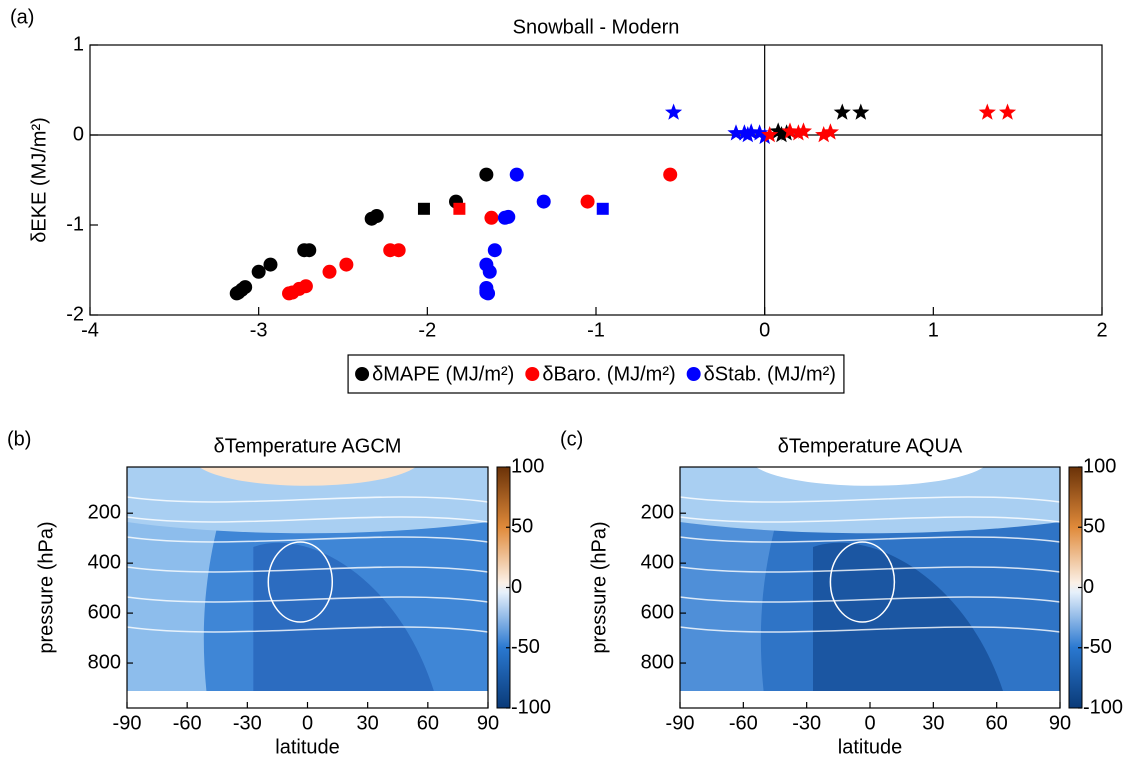 This screenshot has height=761, width=1139. Describe the element at coordinates (1097, 647) in the screenshot. I see `colorbar-tick-label: -50` at that location.